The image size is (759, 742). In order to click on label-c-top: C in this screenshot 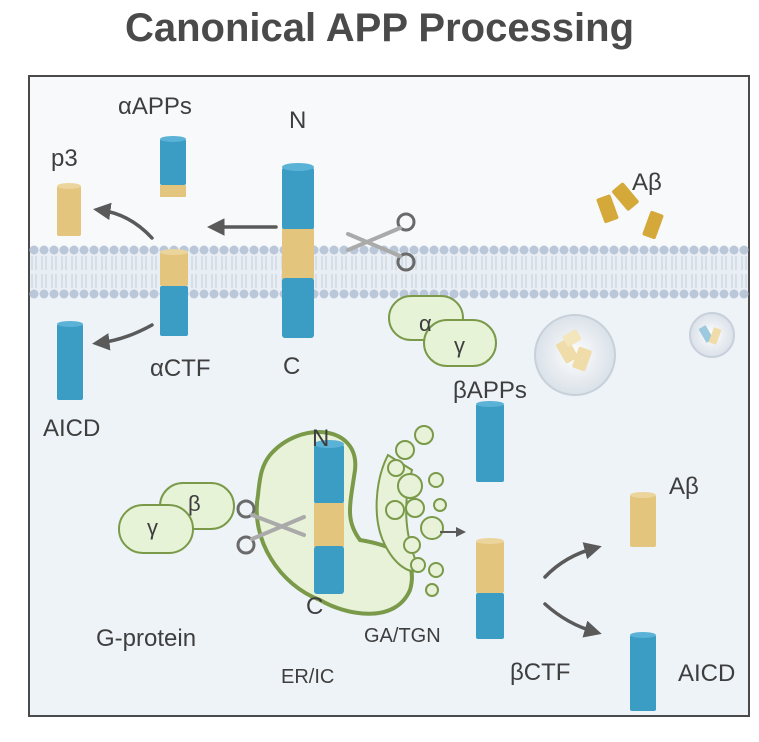, I will do `click(291, 366)`.